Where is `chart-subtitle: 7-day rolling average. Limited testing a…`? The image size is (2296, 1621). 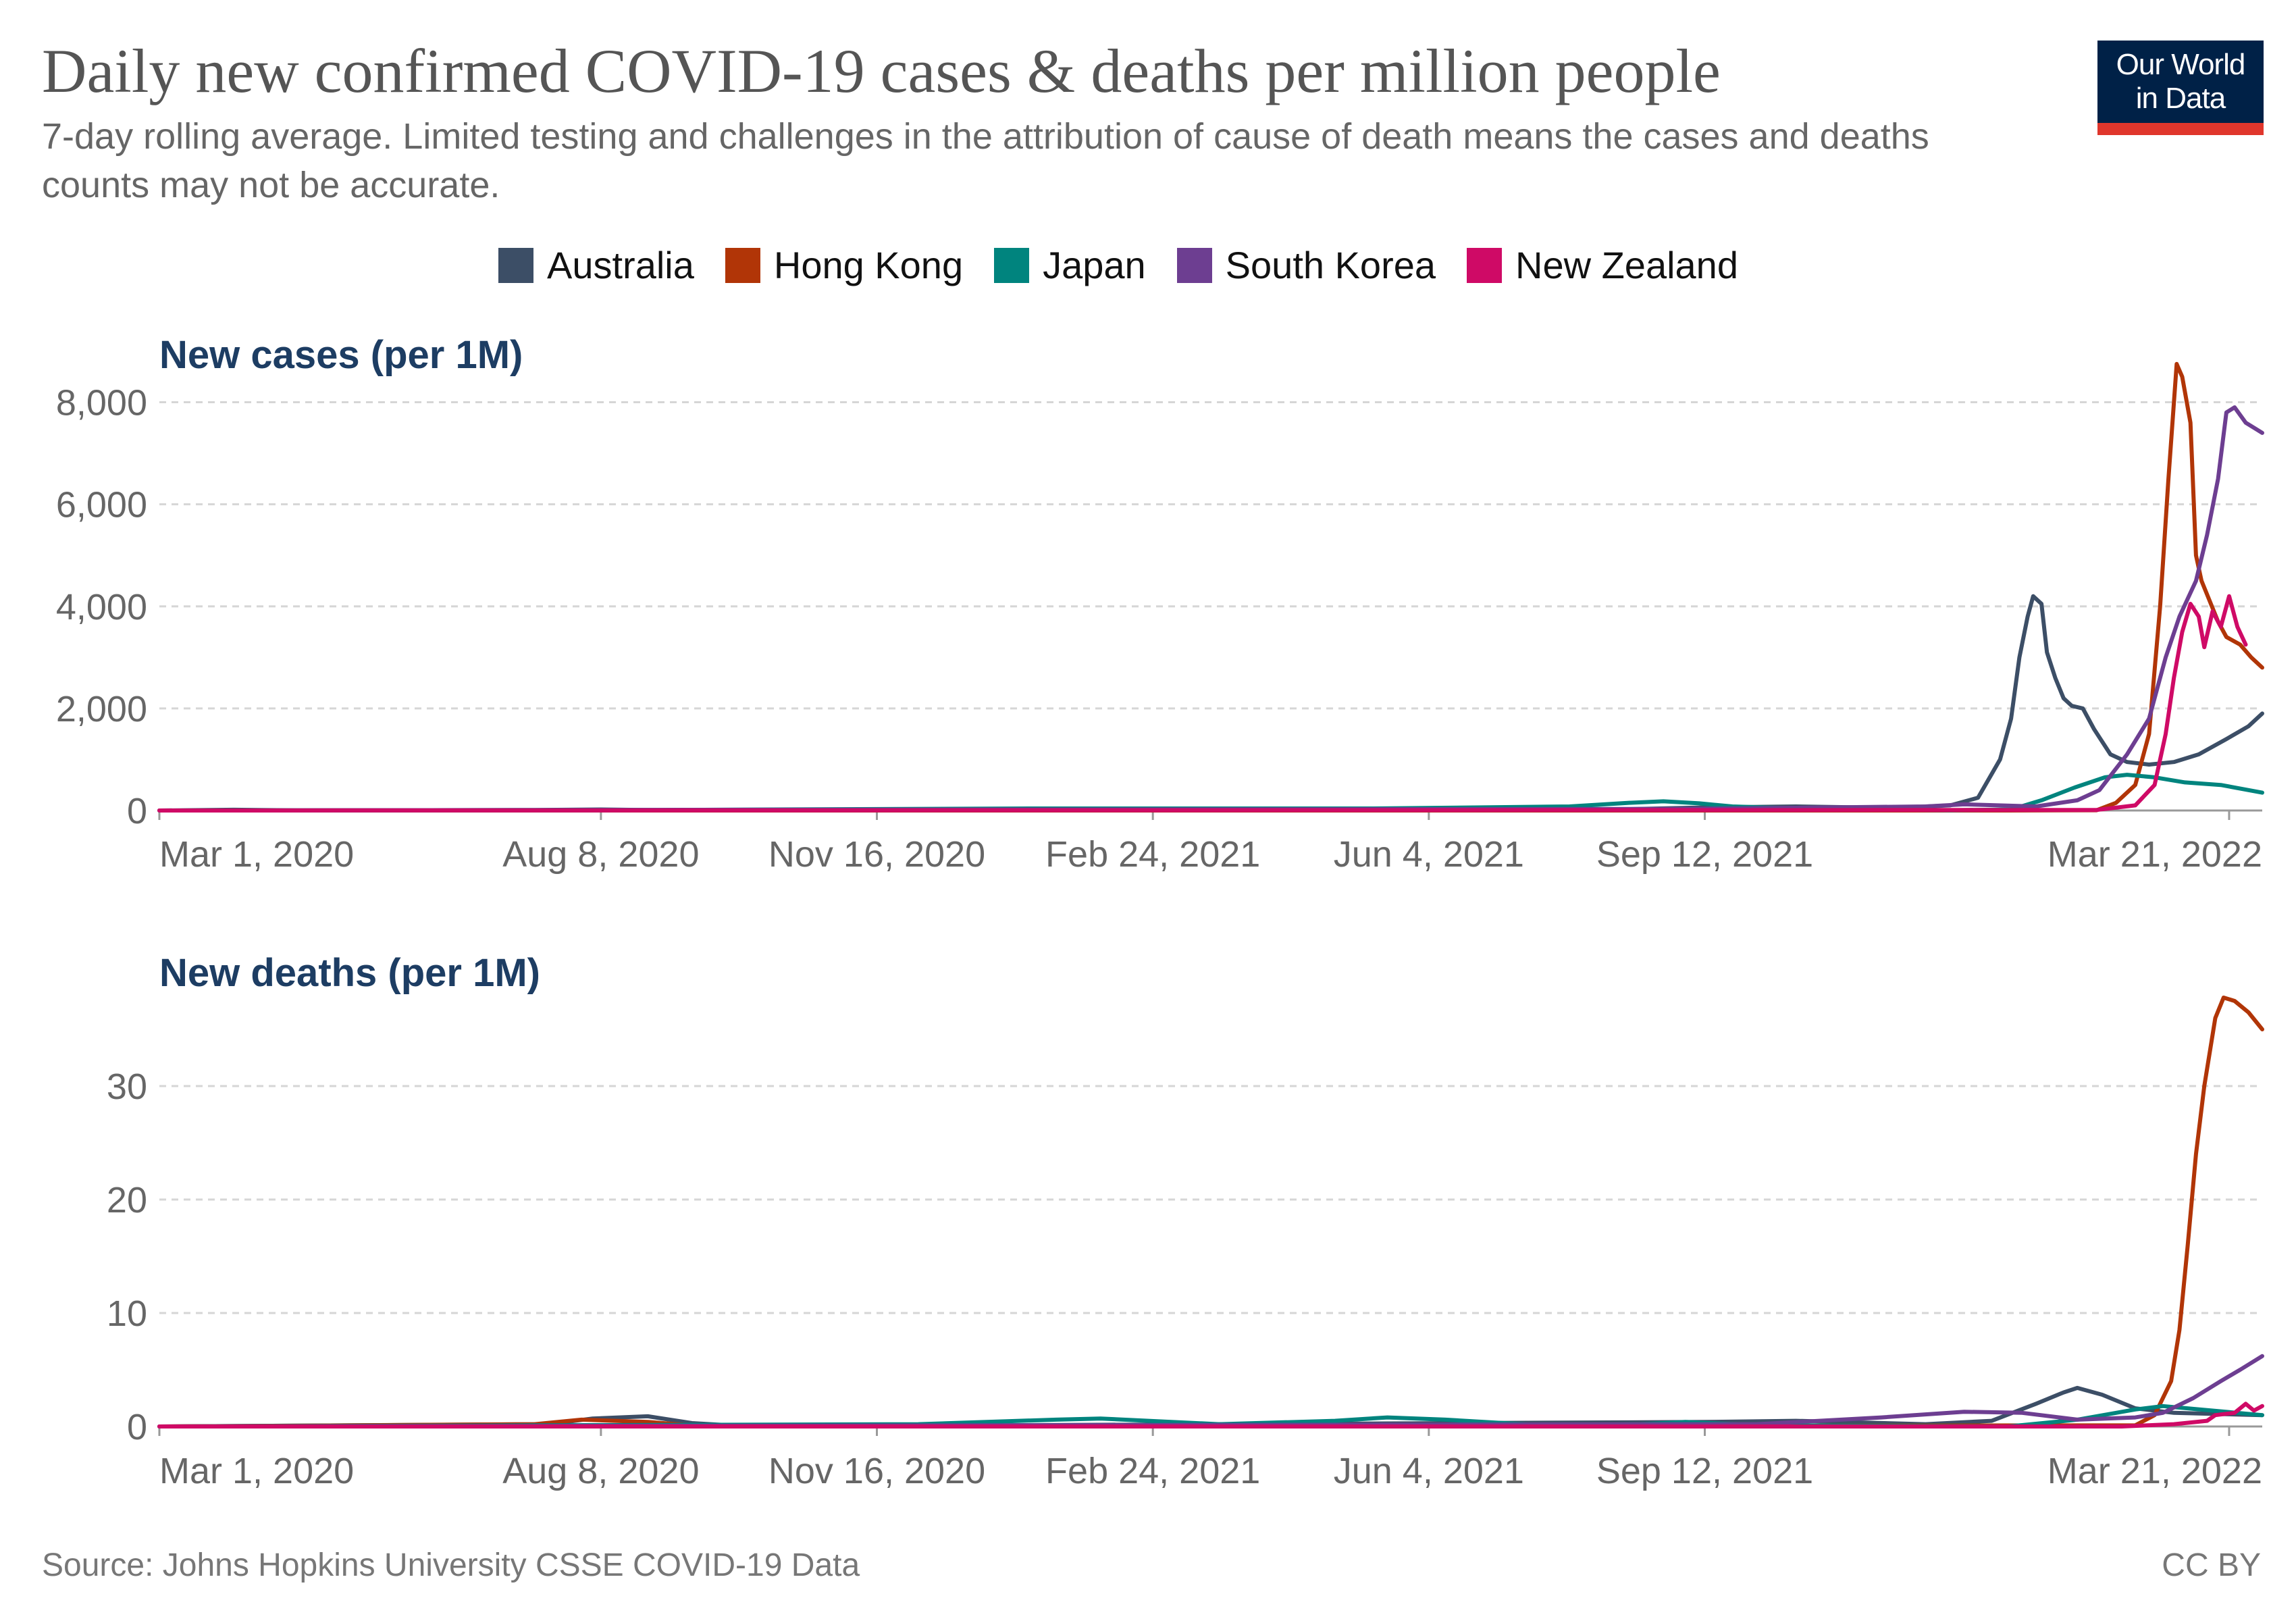
chart-subtitle: 7-day rolling average. Limited testing a… is located at coordinates (985, 160).